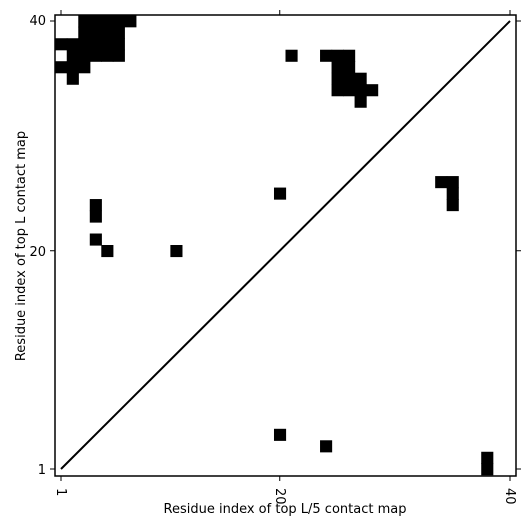 The width and height of the screenshot is (531, 531). Describe the element at coordinates (37, 21) in the screenshot. I see `y-tick-label-40: 40` at that location.